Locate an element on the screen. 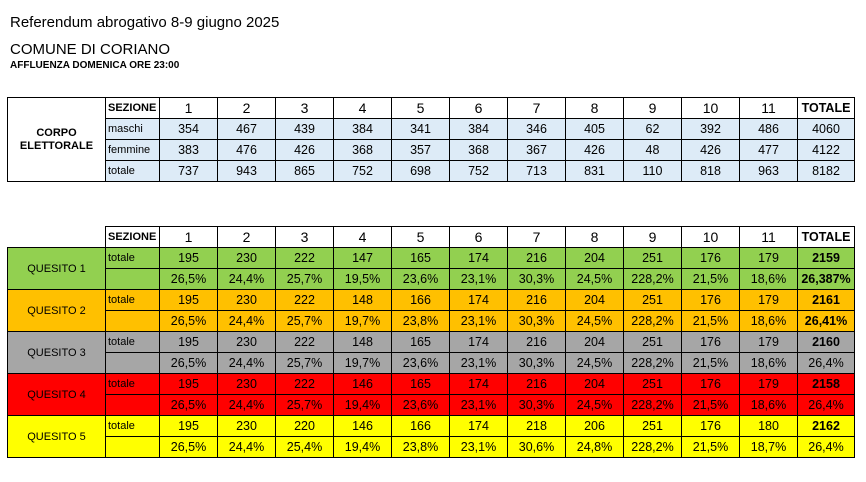 The width and height of the screenshot is (866, 482). data-cell: 110 is located at coordinates (652, 171).